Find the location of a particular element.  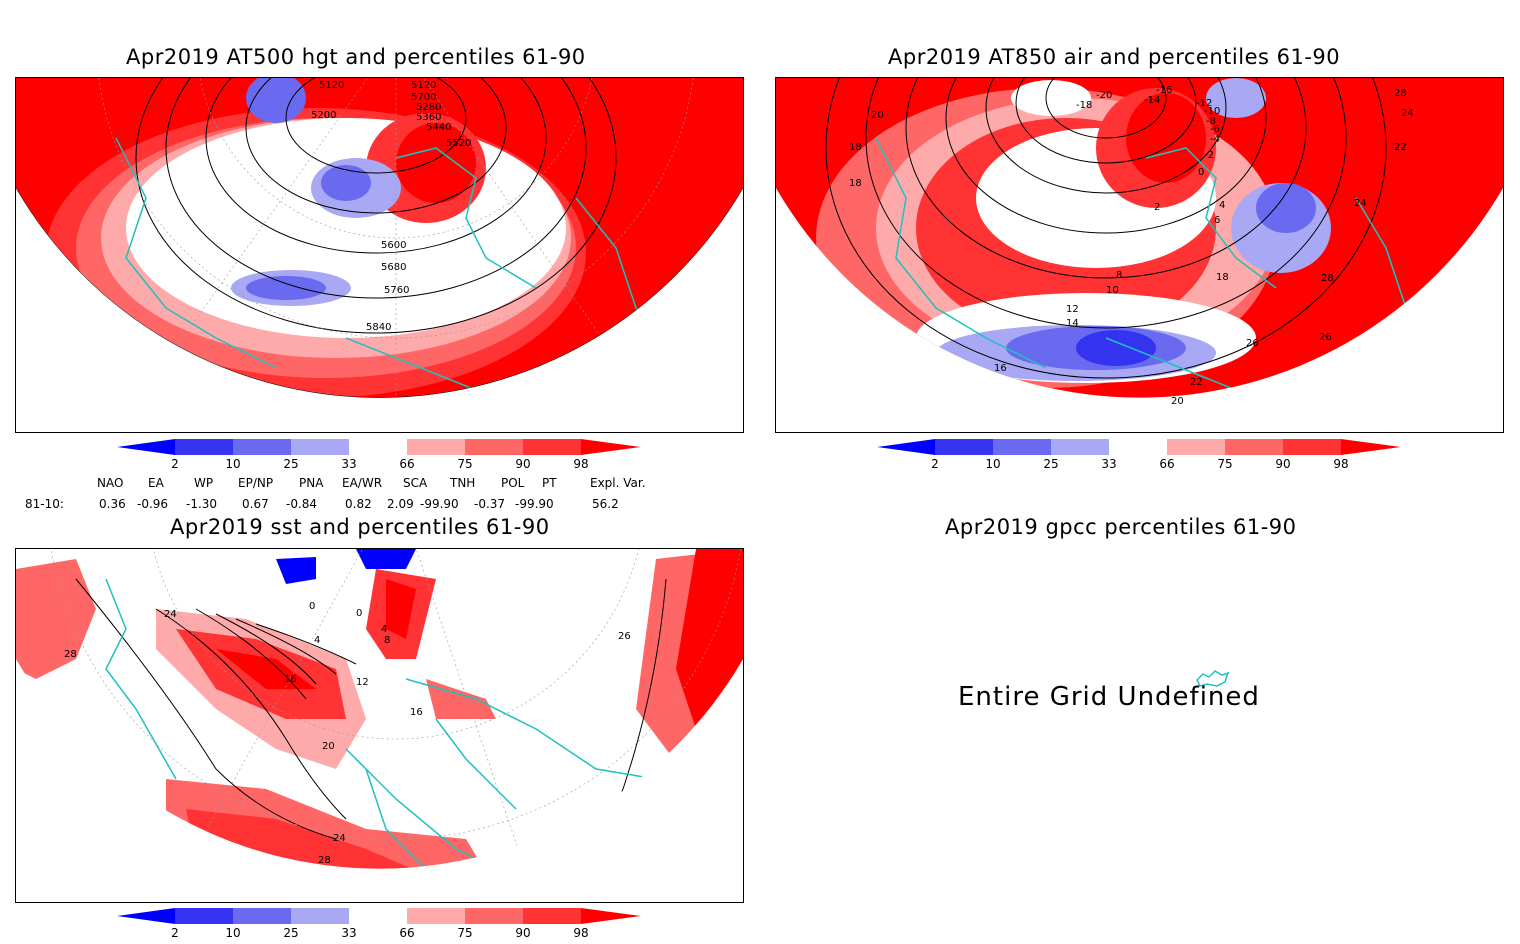

contour-label: 5360 is located at coordinates (428, 117).